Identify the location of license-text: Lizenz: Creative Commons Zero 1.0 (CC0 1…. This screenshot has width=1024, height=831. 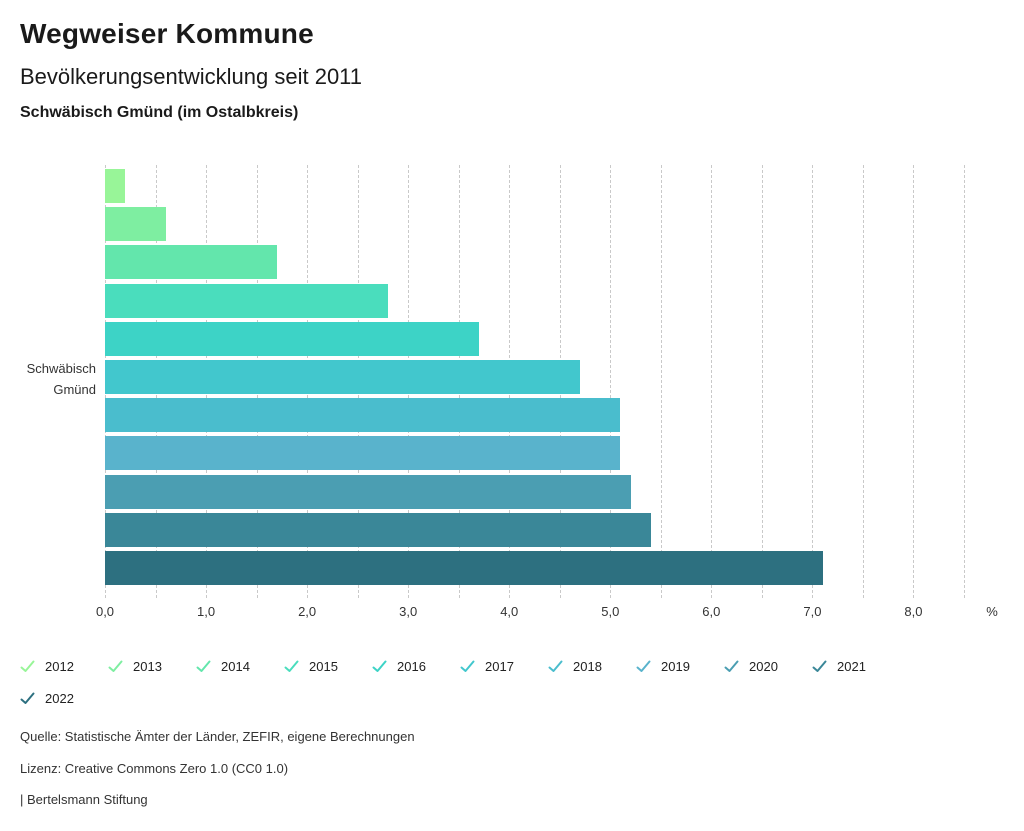
(154, 768).